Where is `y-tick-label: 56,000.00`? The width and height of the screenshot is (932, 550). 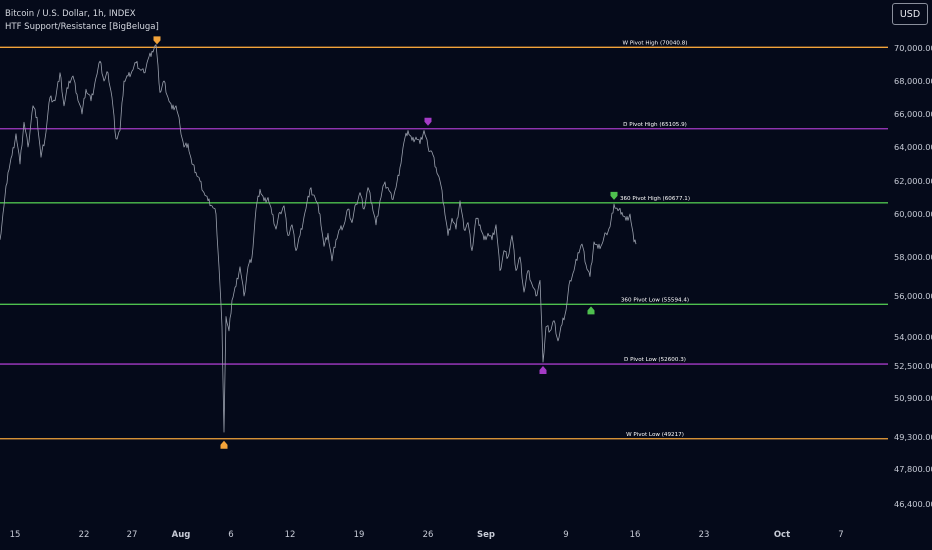
y-tick-label: 56,000.00 is located at coordinates (913, 296).